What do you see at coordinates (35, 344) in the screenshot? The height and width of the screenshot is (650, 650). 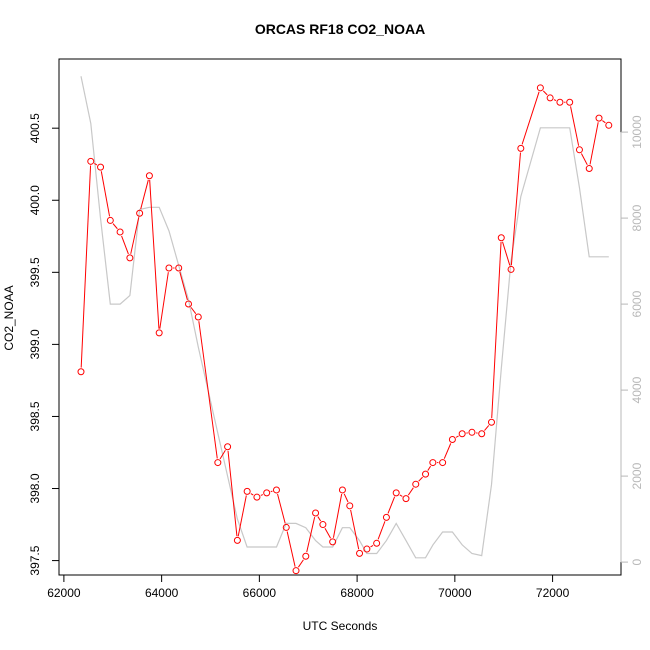 I see `y-tick-label: 399.0` at bounding box center [35, 344].